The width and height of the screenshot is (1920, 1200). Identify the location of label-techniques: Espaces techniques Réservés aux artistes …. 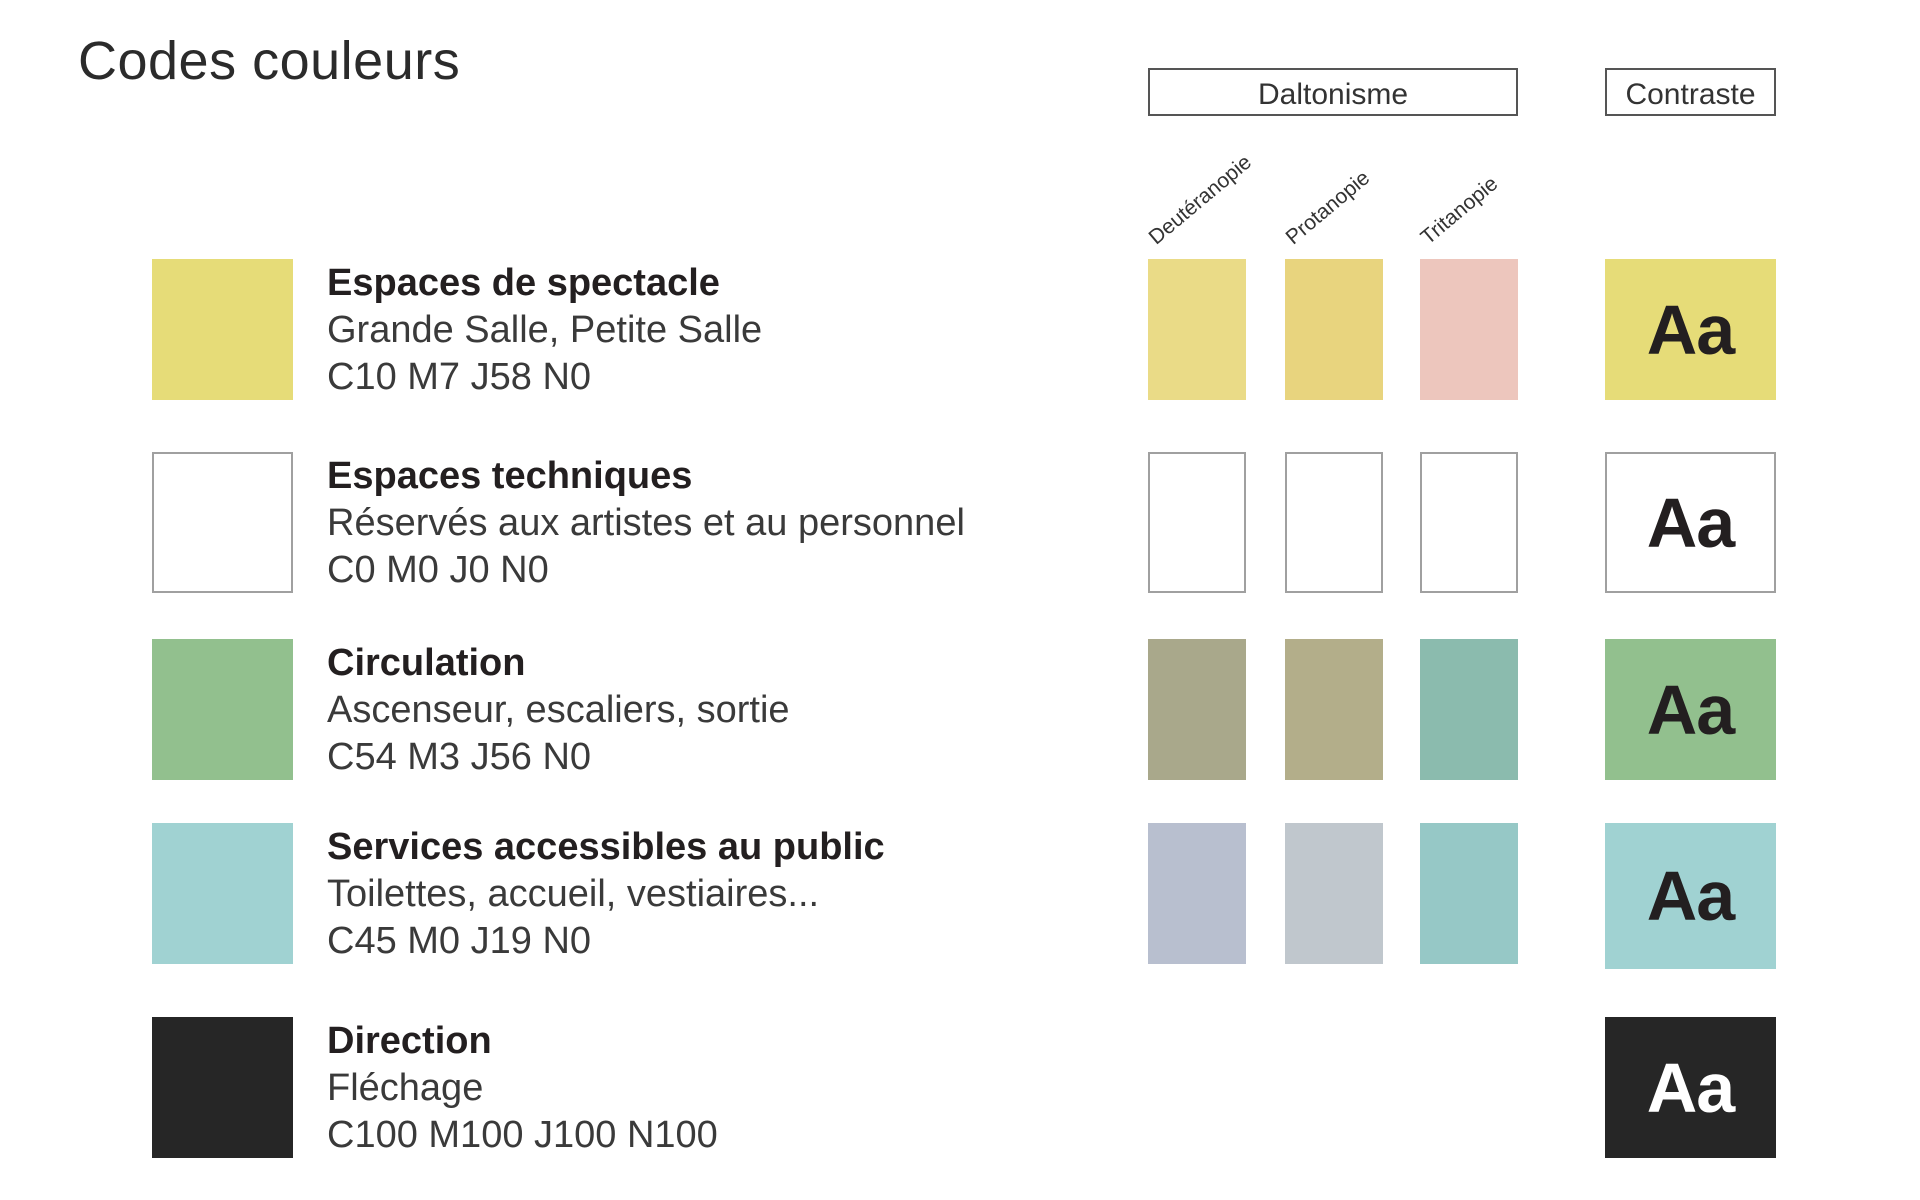
(646, 523).